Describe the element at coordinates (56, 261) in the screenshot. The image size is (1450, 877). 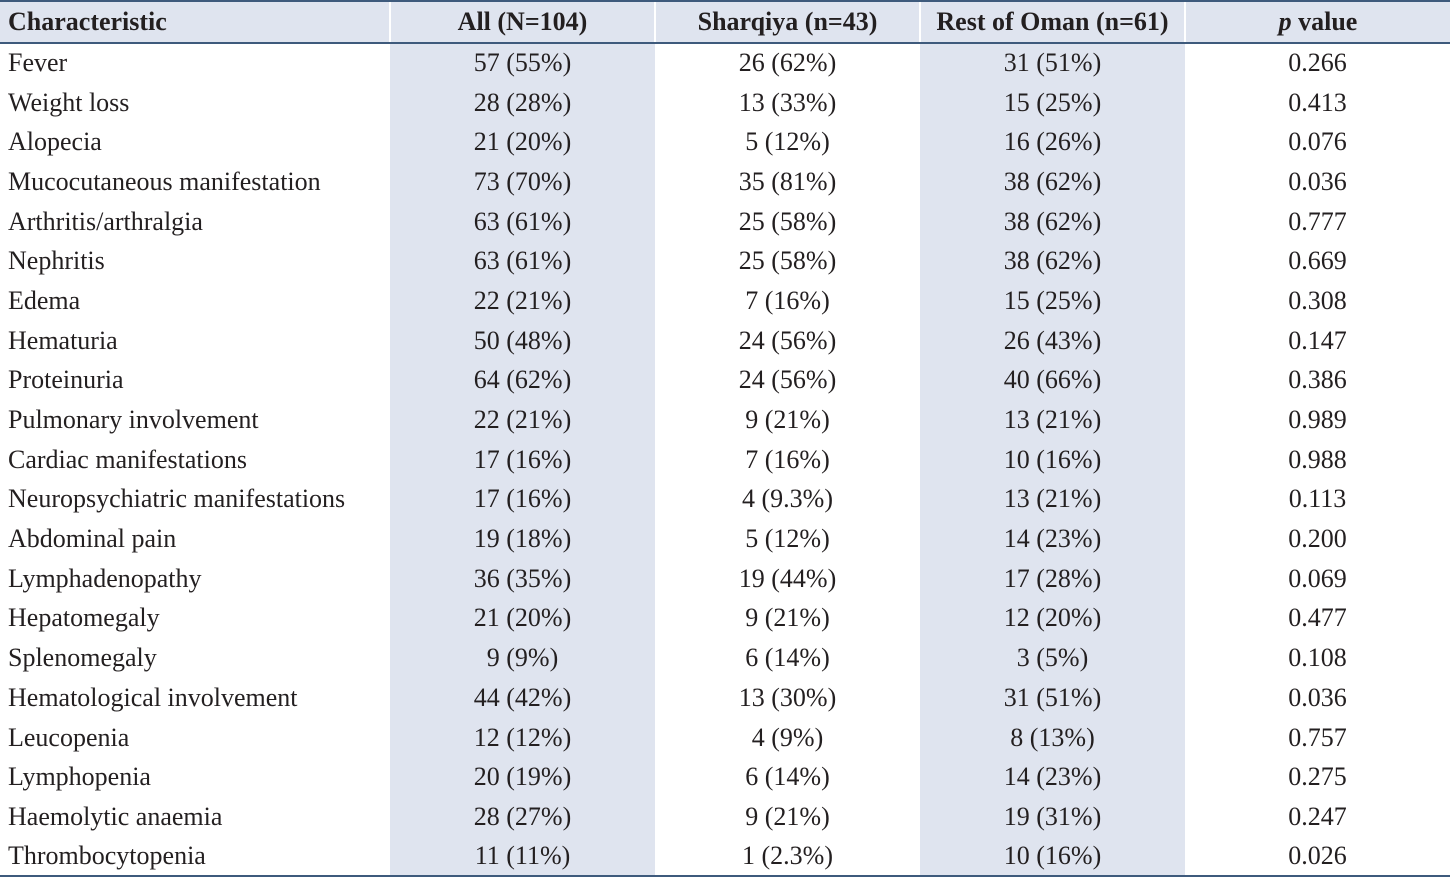
I see `cell-characteristic: Nephritis` at that location.